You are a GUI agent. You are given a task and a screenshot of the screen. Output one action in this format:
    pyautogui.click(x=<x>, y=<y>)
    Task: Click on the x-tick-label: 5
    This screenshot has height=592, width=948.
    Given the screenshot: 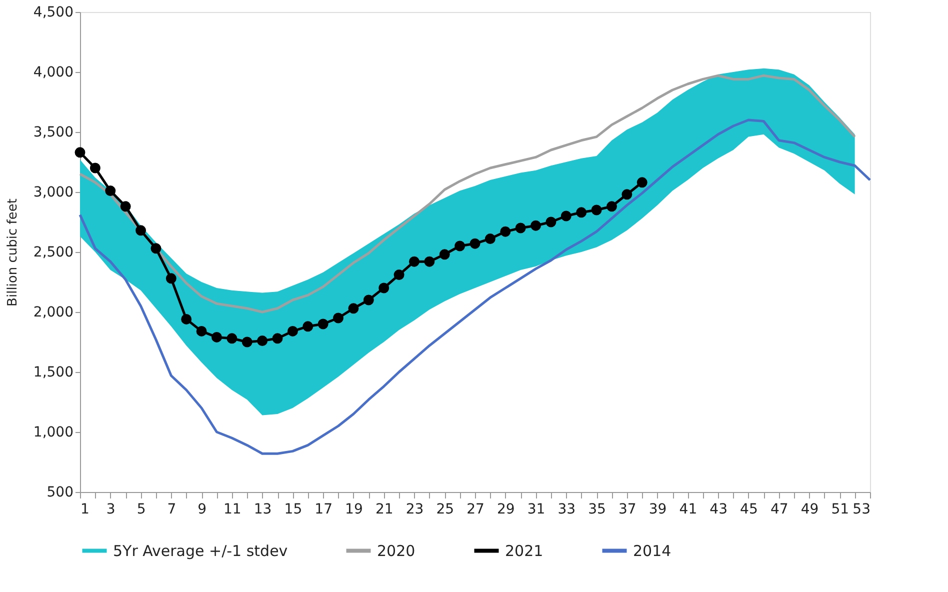 What is the action you would take?
    pyautogui.click(x=141, y=510)
    